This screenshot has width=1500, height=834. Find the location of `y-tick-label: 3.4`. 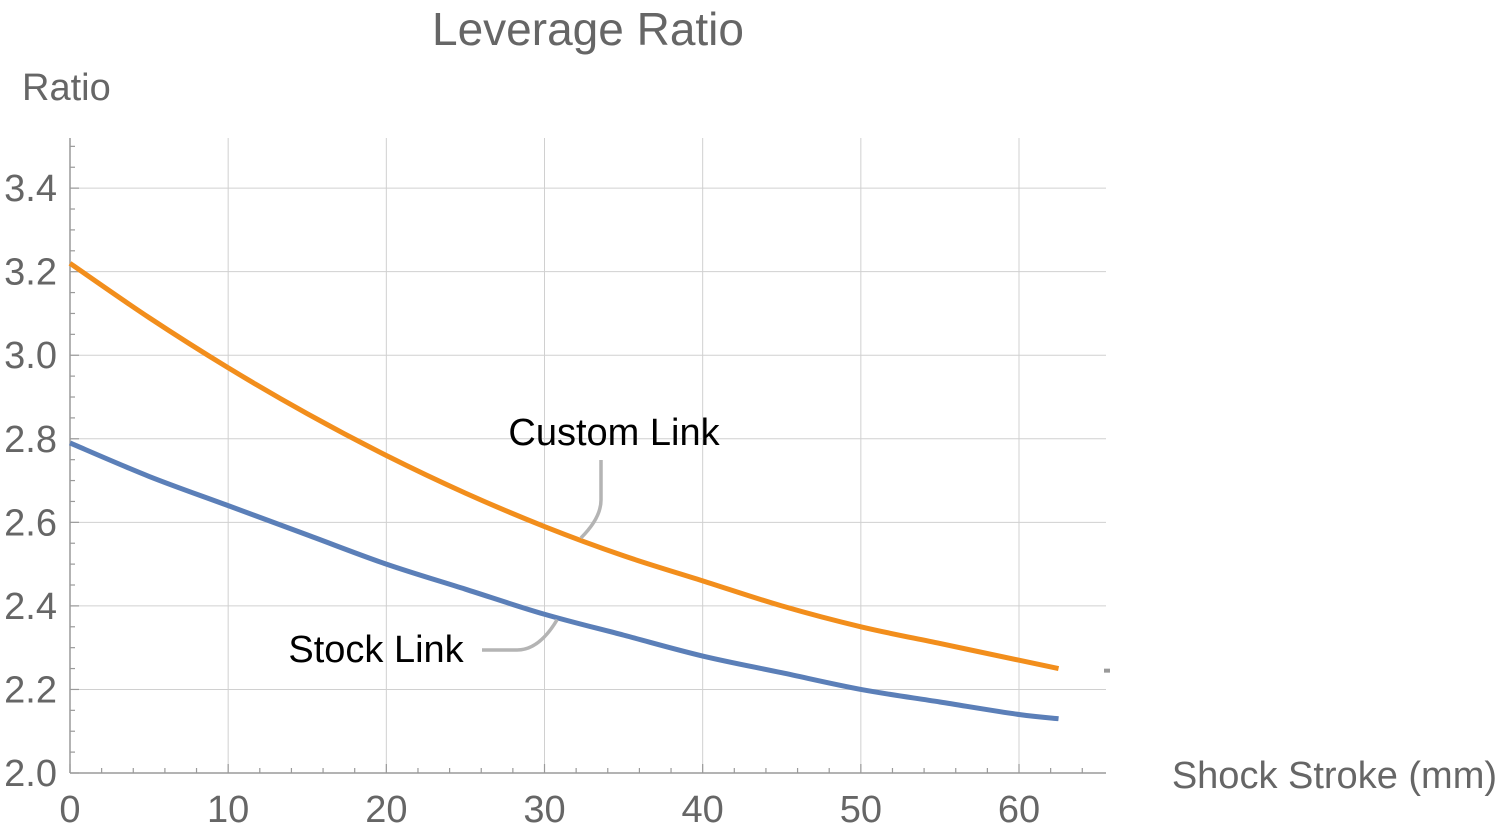

y-tick-label: 3.4 is located at coordinates (30, 189).